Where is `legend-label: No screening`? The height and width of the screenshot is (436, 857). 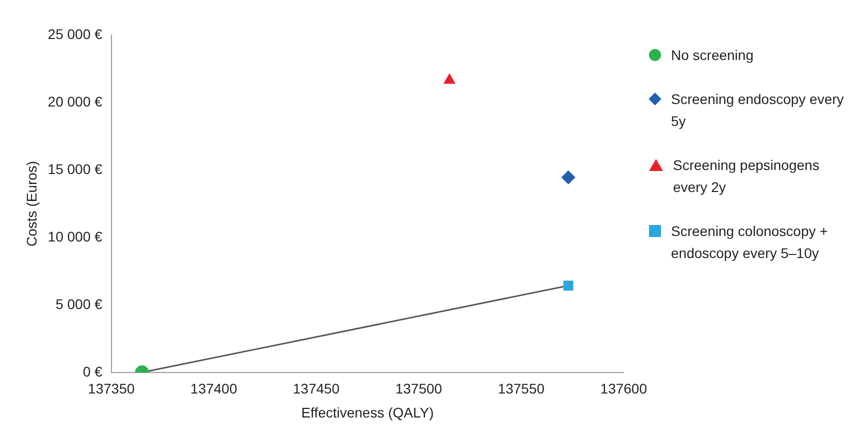 legend-label: No screening is located at coordinates (712, 55).